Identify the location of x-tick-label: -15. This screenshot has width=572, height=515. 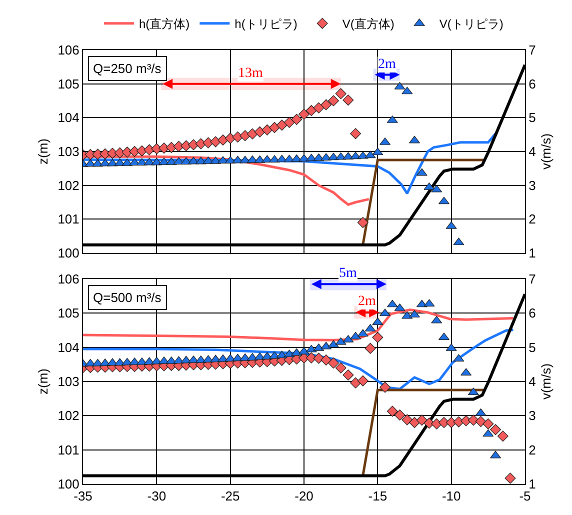
(378, 496).